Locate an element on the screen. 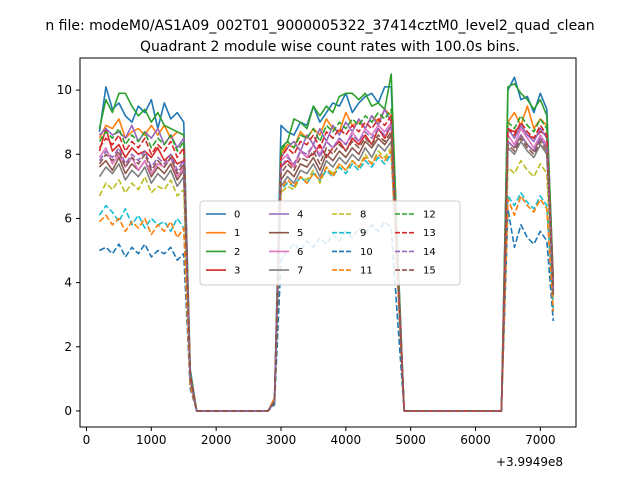 The width and height of the screenshot is (640, 480). legend-label: 15 is located at coordinates (429, 271).